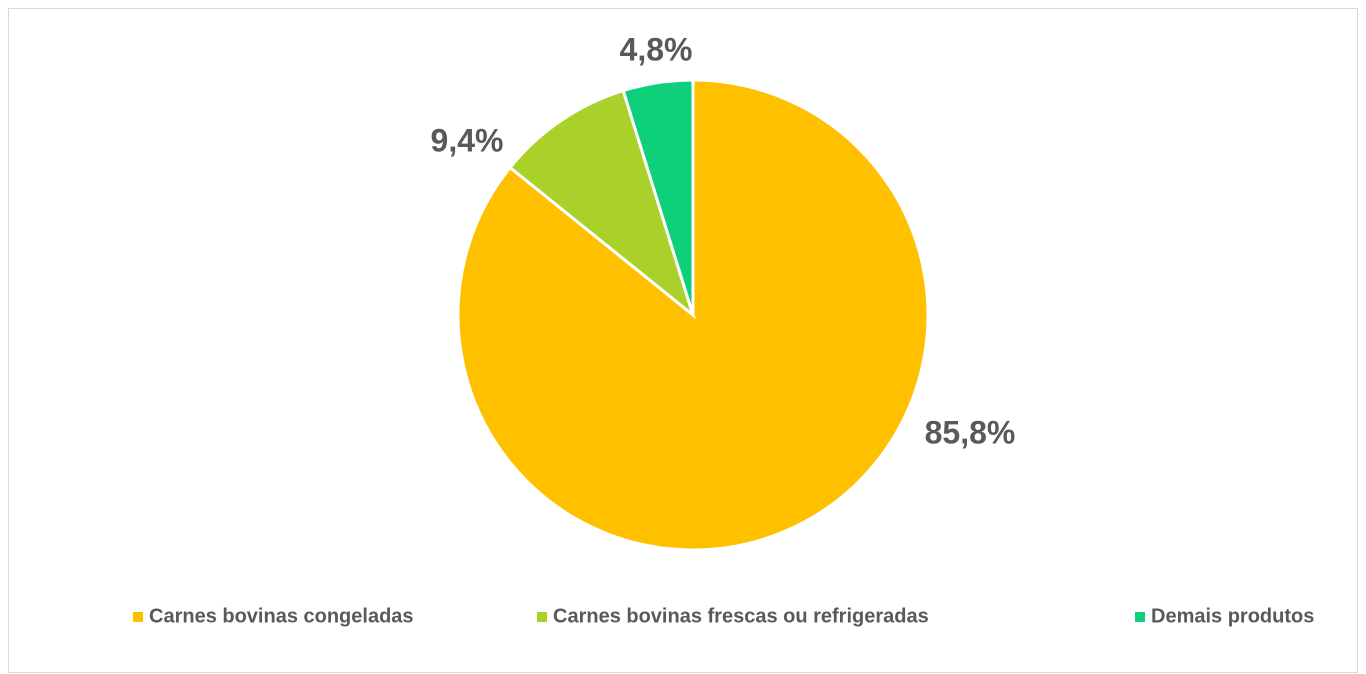 This screenshot has width=1366, height=674. I want to click on data-label: 9,4%, so click(467, 140).